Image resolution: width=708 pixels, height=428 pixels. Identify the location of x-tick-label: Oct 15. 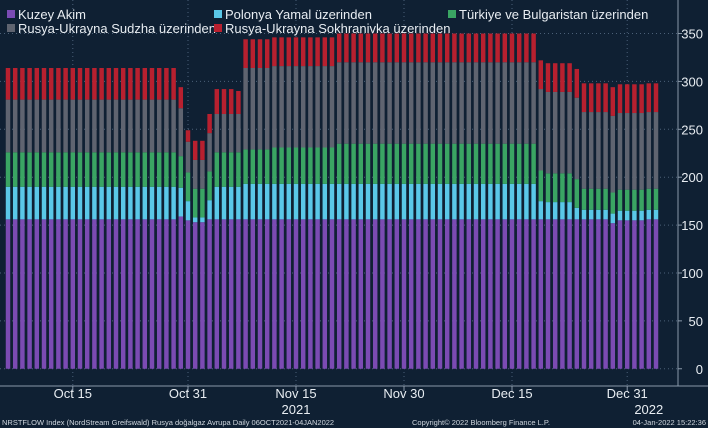
(73, 393).